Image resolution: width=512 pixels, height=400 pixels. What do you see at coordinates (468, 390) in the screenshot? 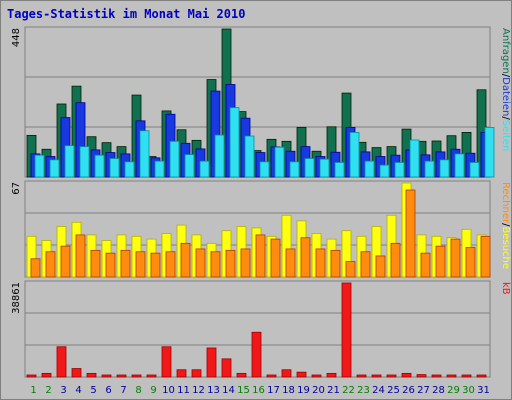
I see `x-tick-label-day-30: 30` at bounding box center [468, 390].